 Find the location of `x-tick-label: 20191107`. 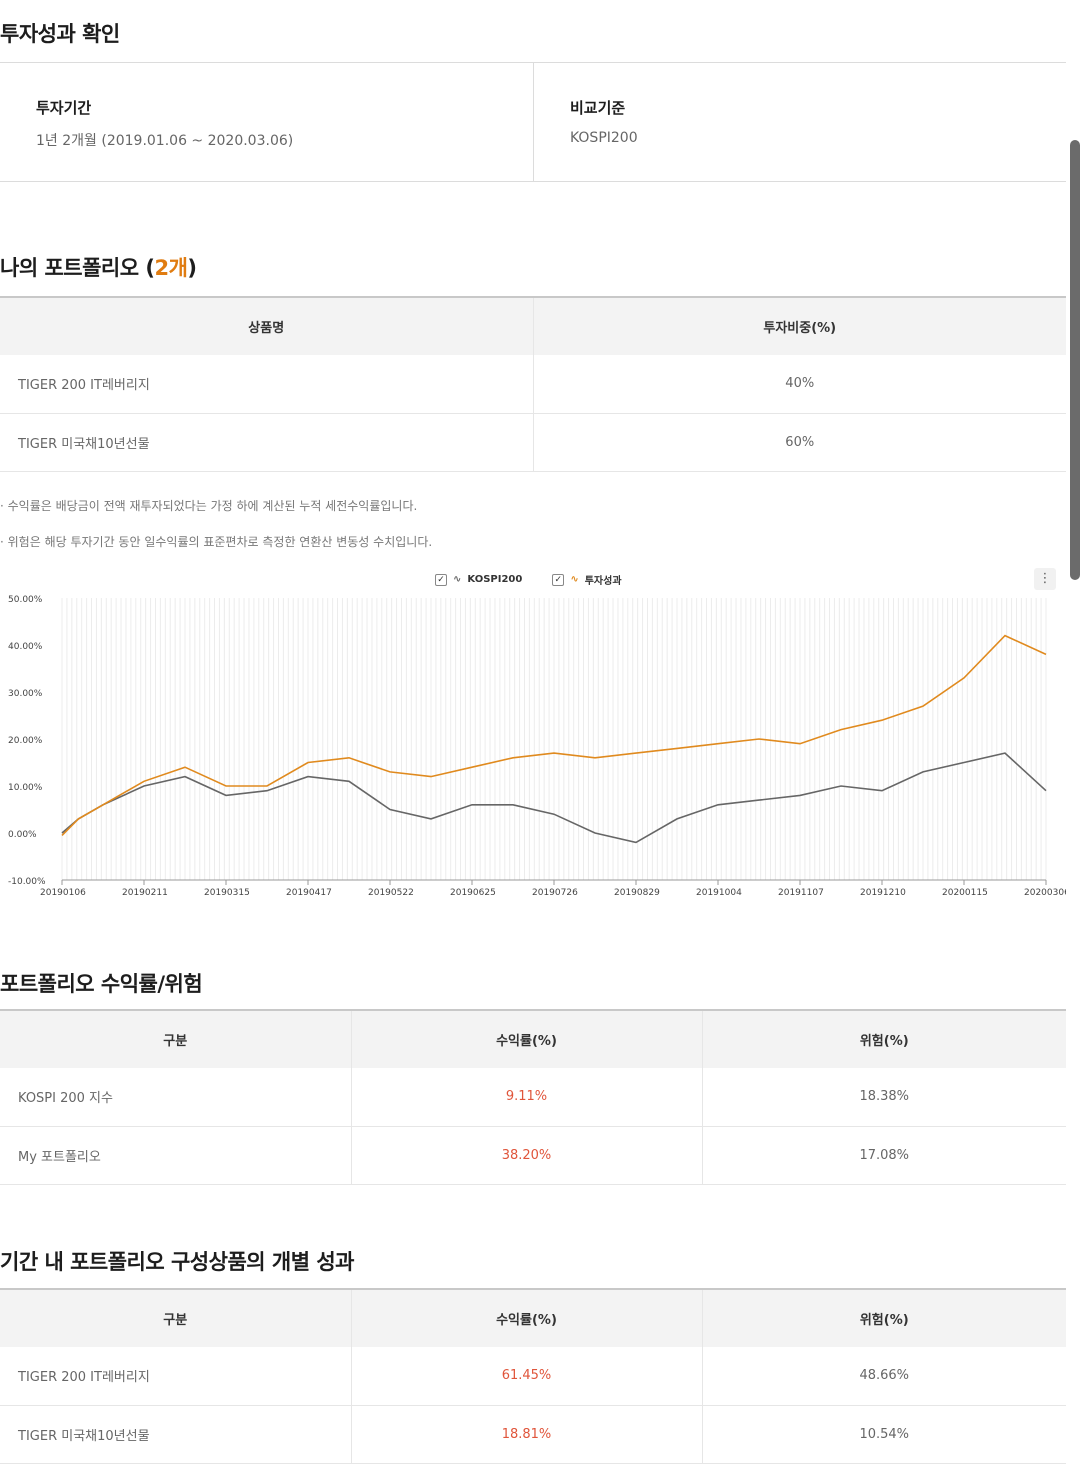

x-tick-label: 20191107 is located at coordinates (801, 893).